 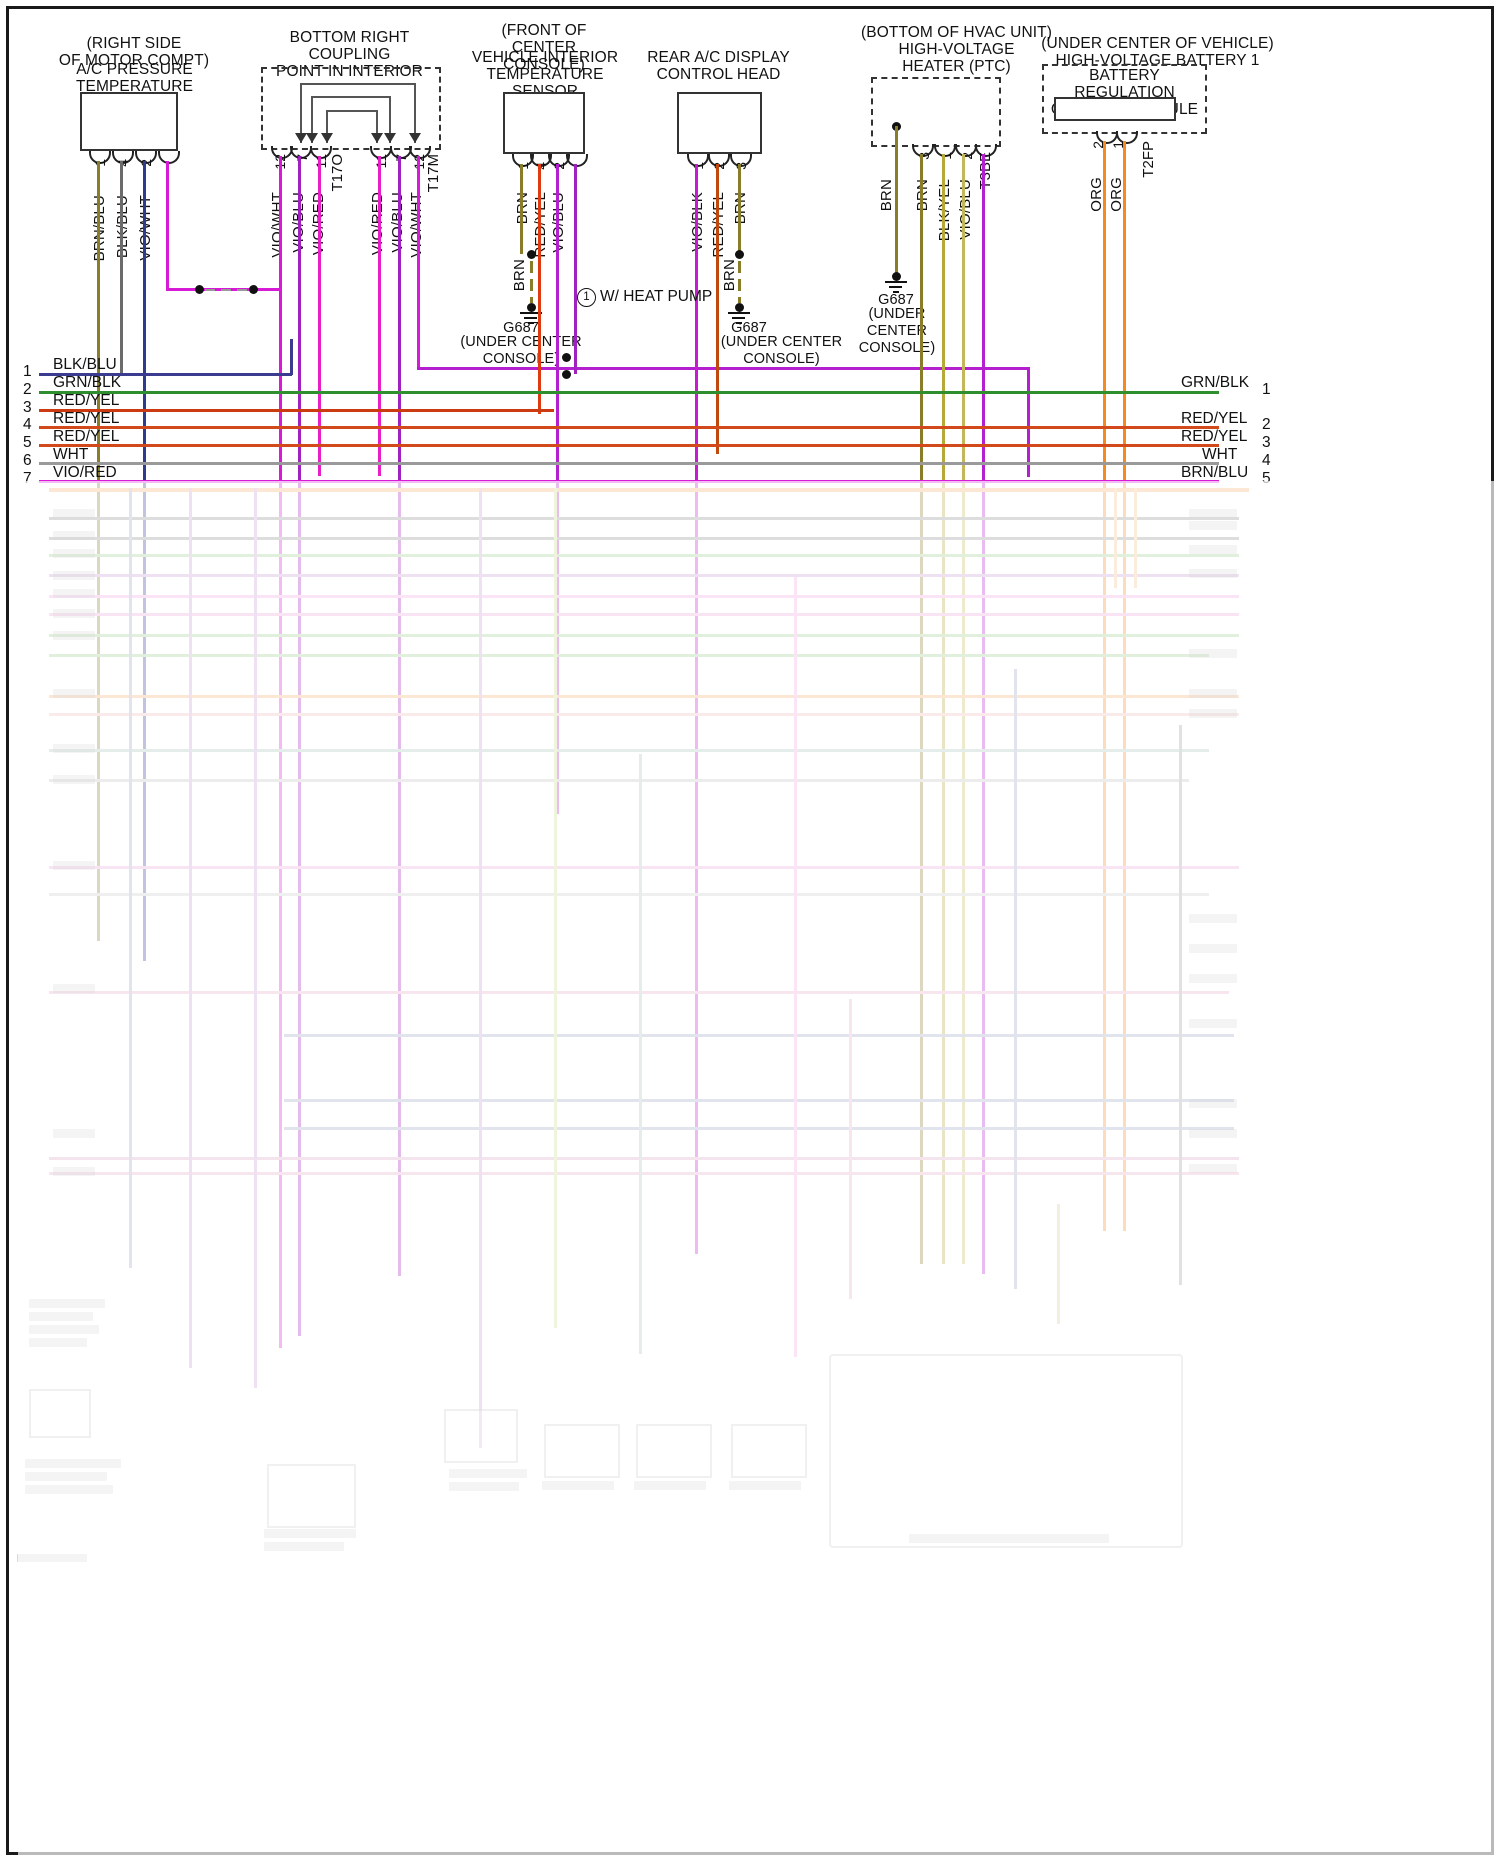 I want to click on bus-right-row-number: 1, so click(x=1266, y=389).